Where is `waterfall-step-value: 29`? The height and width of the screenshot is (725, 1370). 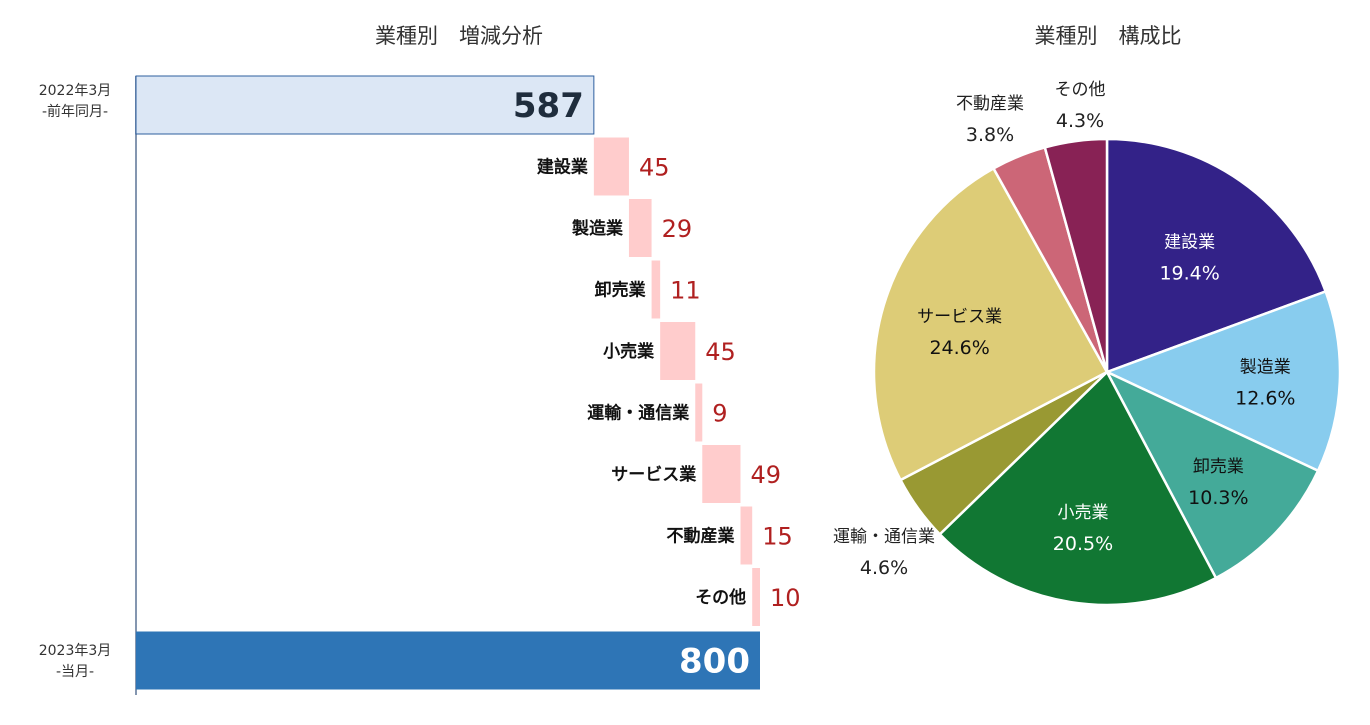
waterfall-step-value: 29 is located at coordinates (677, 229).